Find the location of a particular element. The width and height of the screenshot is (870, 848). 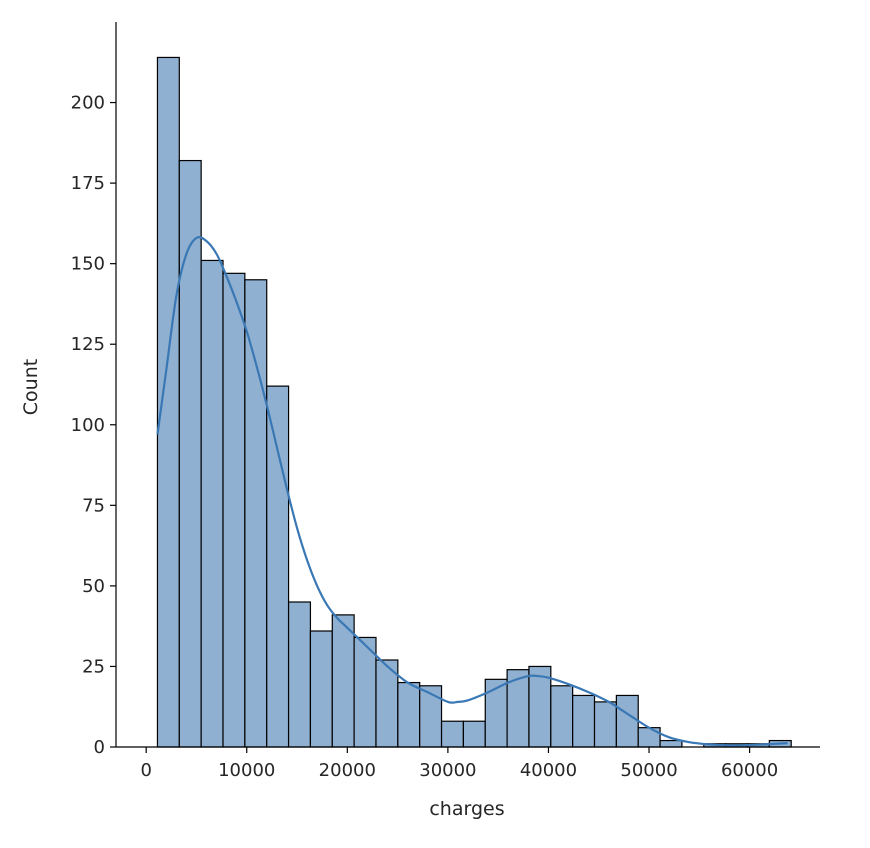

x-tick-label: 50000 is located at coordinates (648, 770).